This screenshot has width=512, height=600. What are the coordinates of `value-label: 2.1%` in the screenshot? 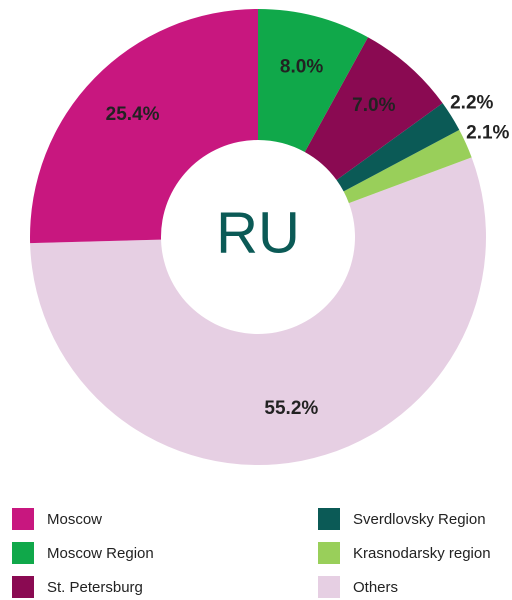 It's located at (487, 133).